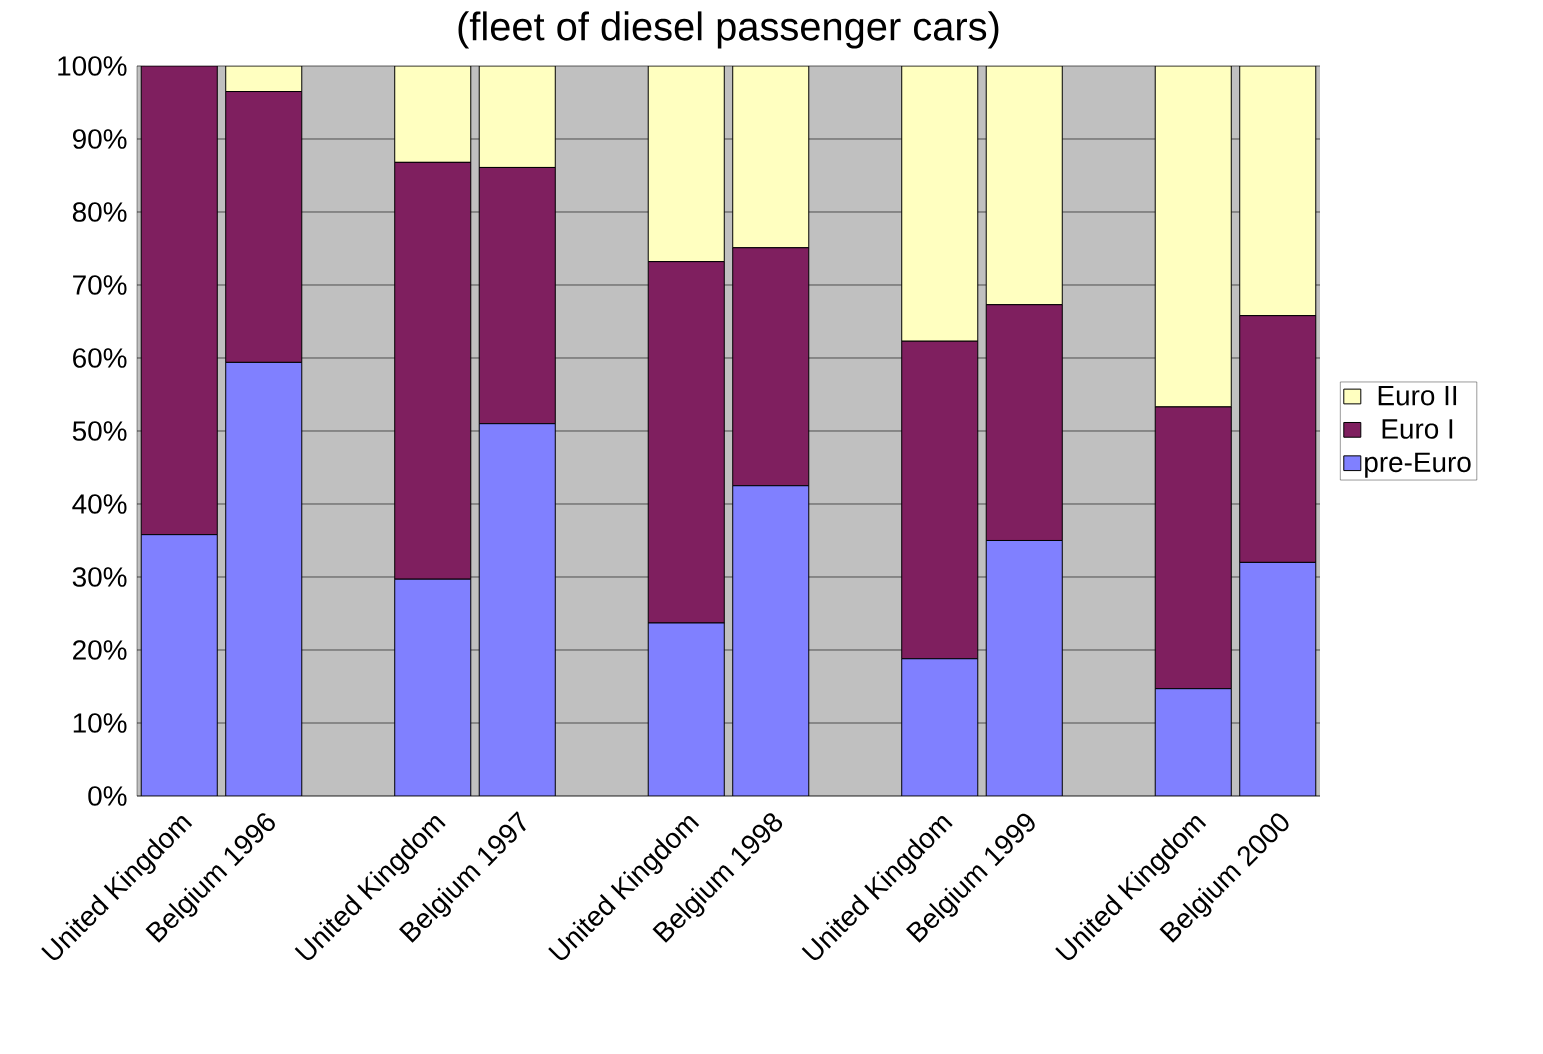  Describe the element at coordinates (99, 504) in the screenshot. I see `y-tick-label: 40%` at that location.